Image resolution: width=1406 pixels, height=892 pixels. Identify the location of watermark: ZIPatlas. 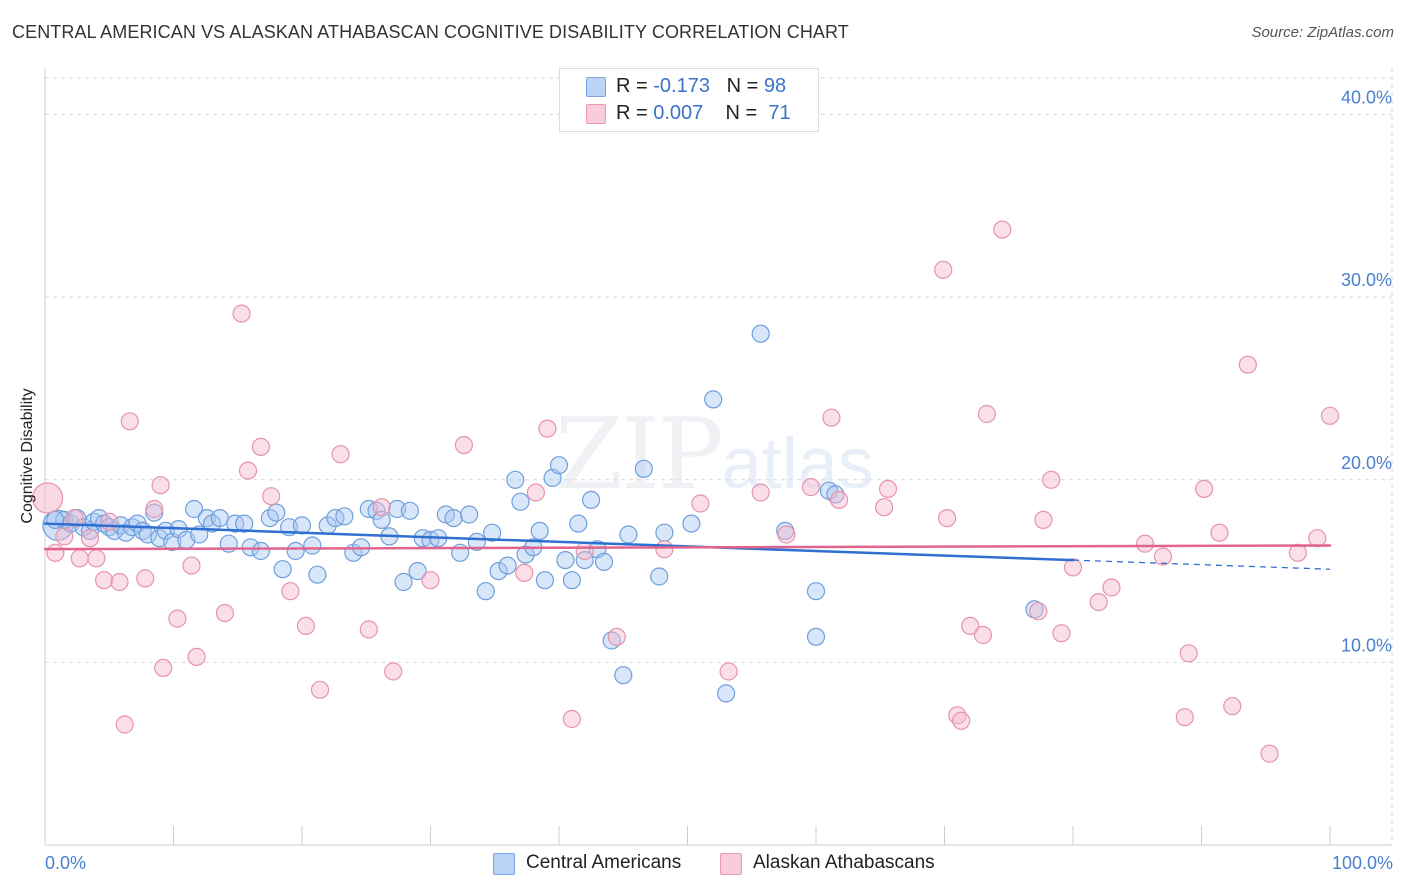
(714, 455).